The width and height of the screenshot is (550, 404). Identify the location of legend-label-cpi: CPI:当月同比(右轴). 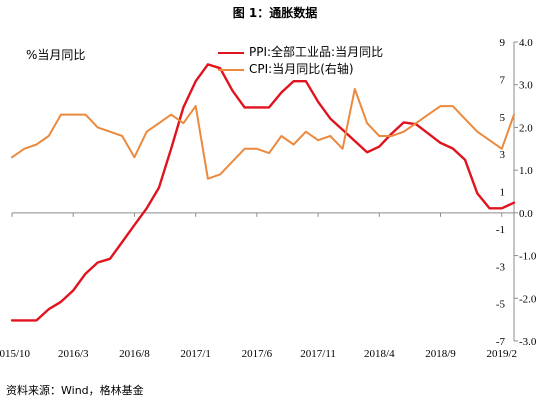
(301, 69).